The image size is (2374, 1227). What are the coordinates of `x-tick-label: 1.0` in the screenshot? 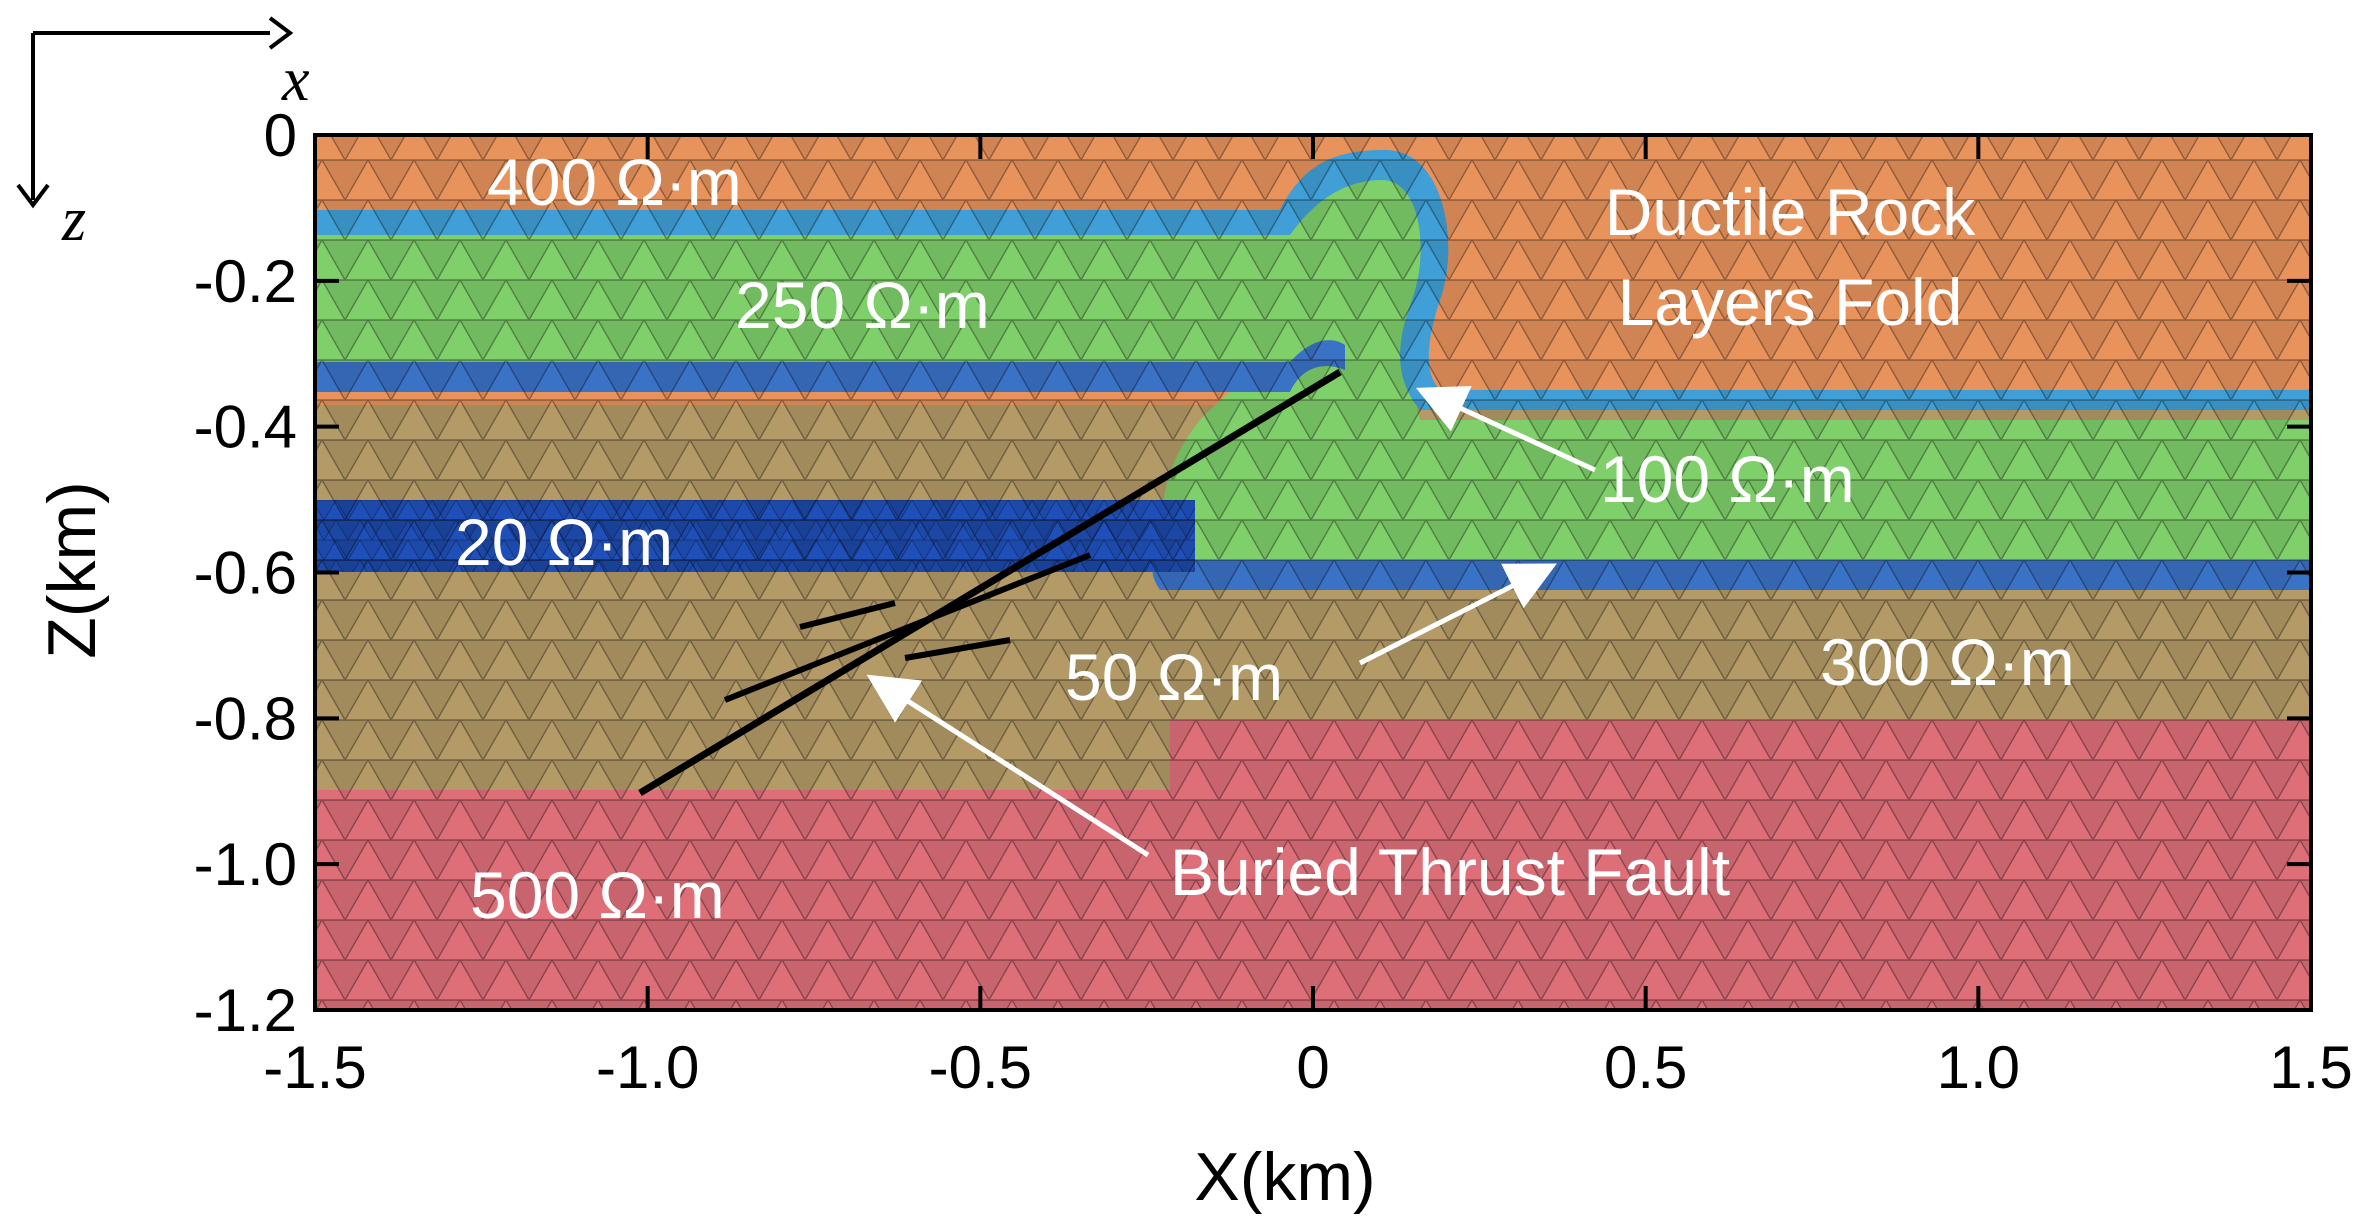 It's located at (1978, 1067).